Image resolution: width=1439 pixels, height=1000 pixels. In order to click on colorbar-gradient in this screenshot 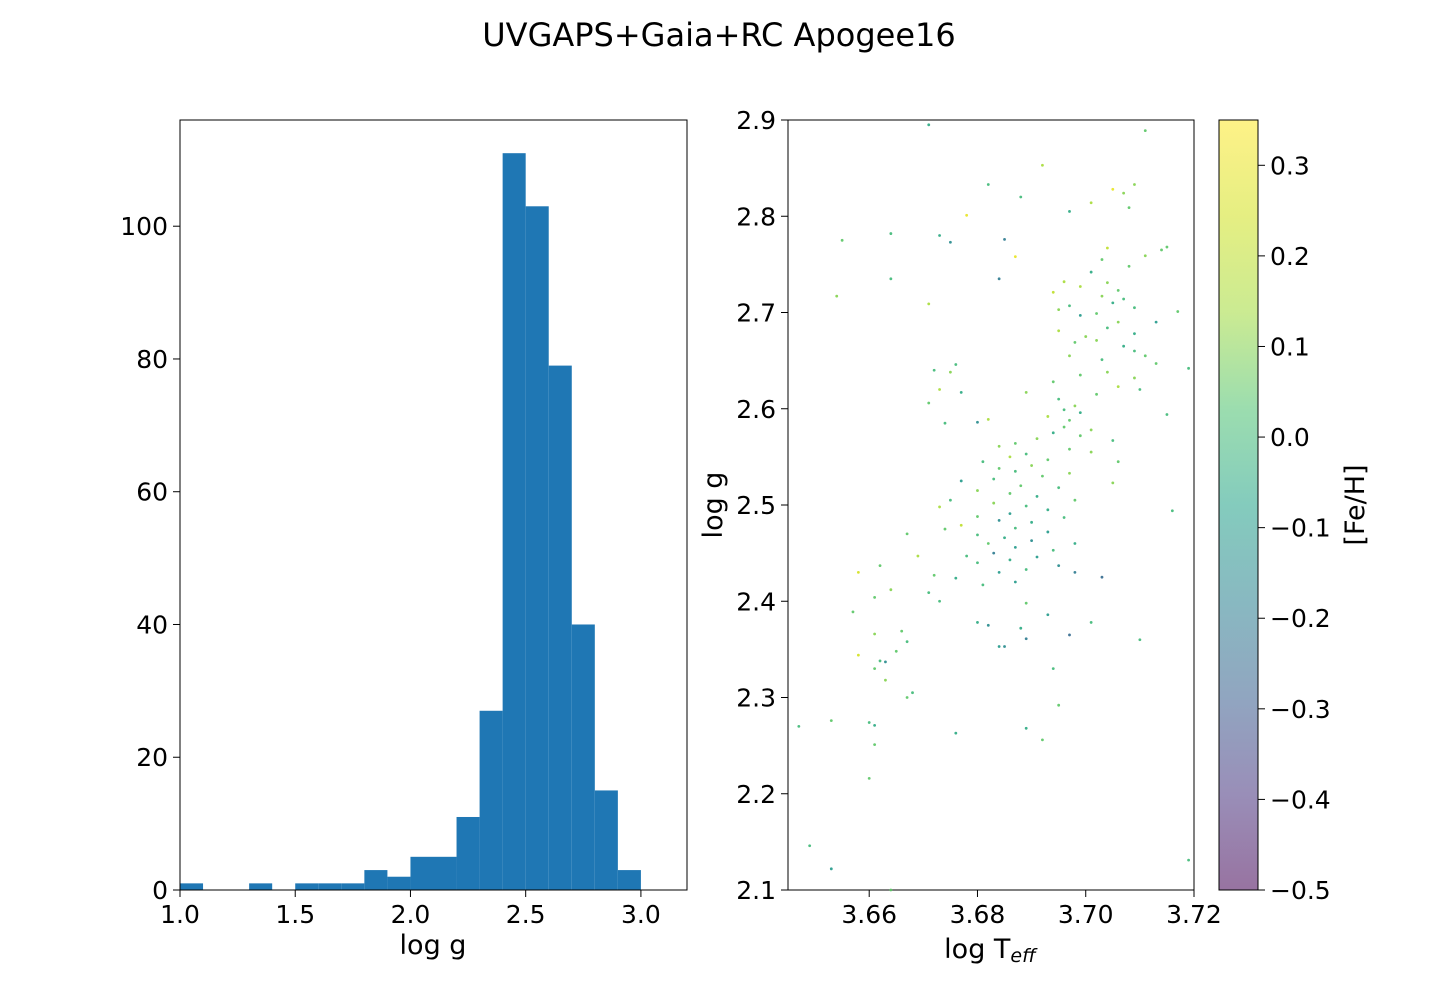, I will do `click(1238, 505)`.